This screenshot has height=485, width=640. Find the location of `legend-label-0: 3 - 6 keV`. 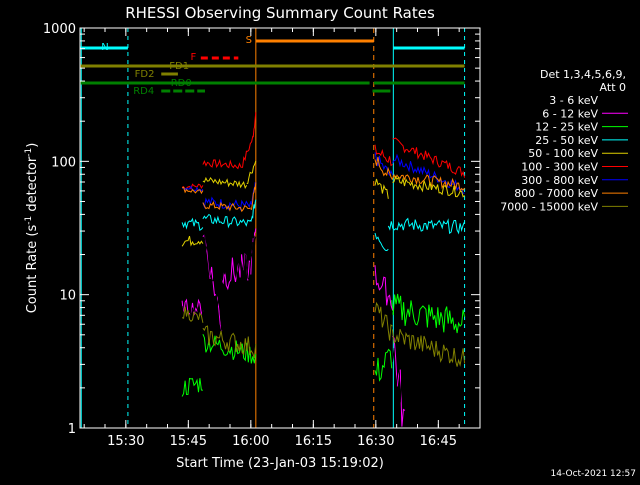

legend-label-0: 3 - 6 keV is located at coordinates (573, 100).